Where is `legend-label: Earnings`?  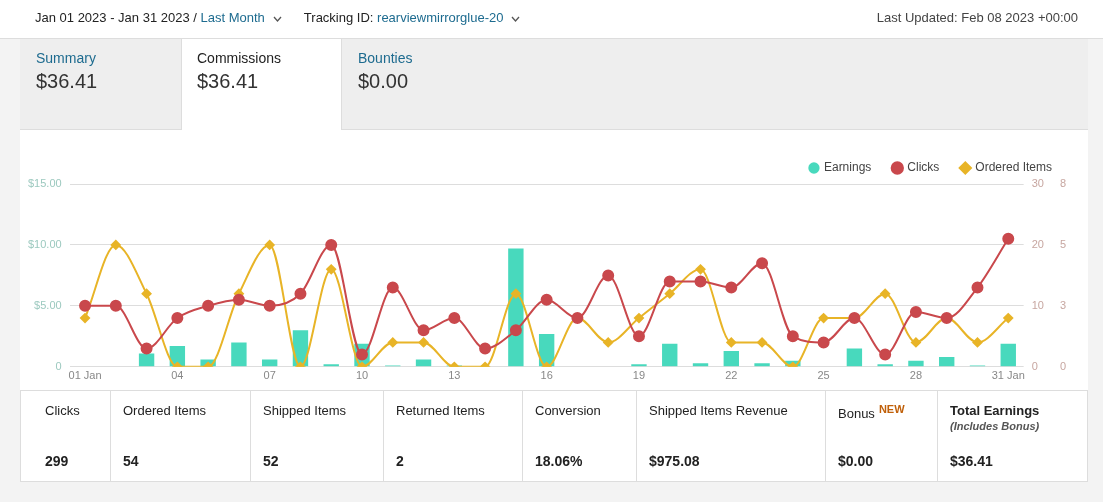
legend-label: Earnings is located at coordinates (847, 167).